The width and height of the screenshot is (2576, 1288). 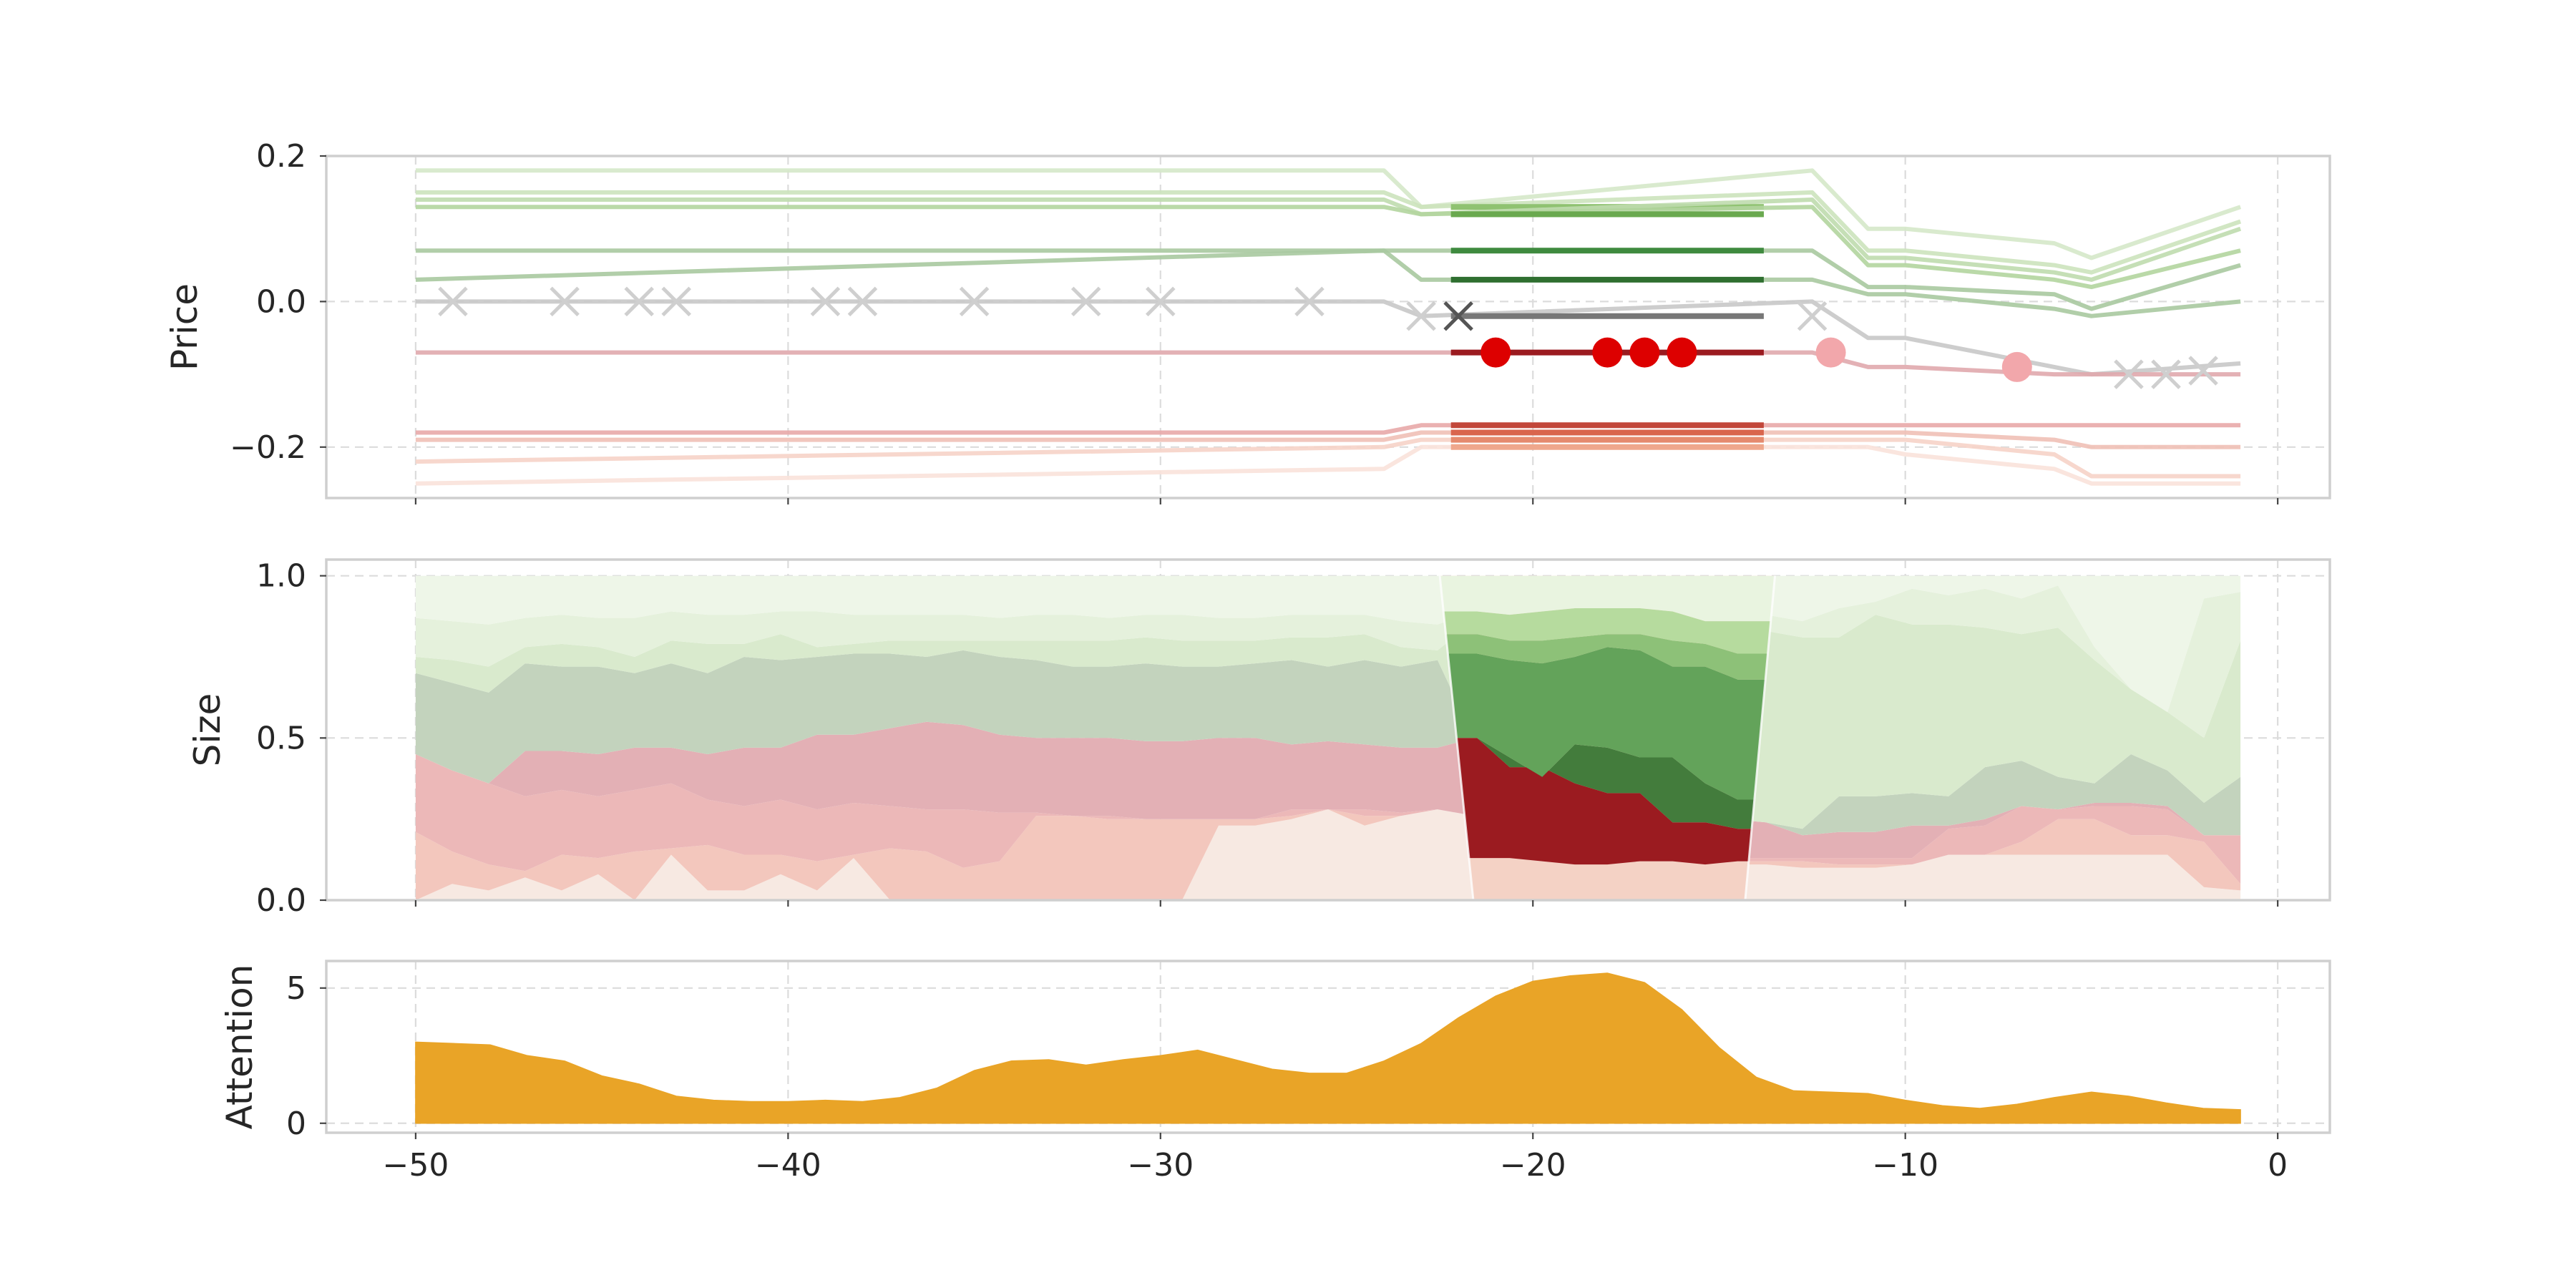 I want to click on attention-plot-frame, so click(x=1328, y=1047).